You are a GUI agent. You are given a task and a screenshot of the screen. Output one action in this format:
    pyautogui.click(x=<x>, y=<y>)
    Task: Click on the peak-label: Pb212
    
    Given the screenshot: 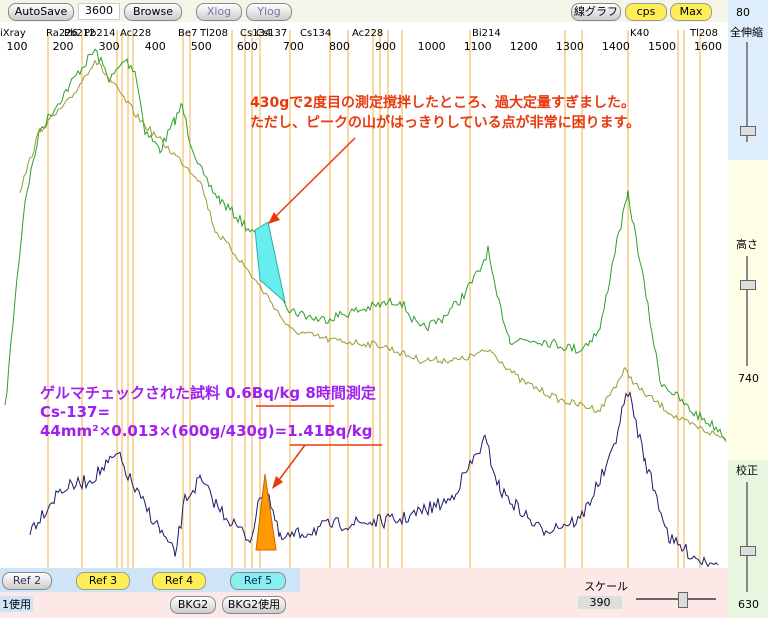 What is the action you would take?
    pyautogui.click(x=79, y=33)
    